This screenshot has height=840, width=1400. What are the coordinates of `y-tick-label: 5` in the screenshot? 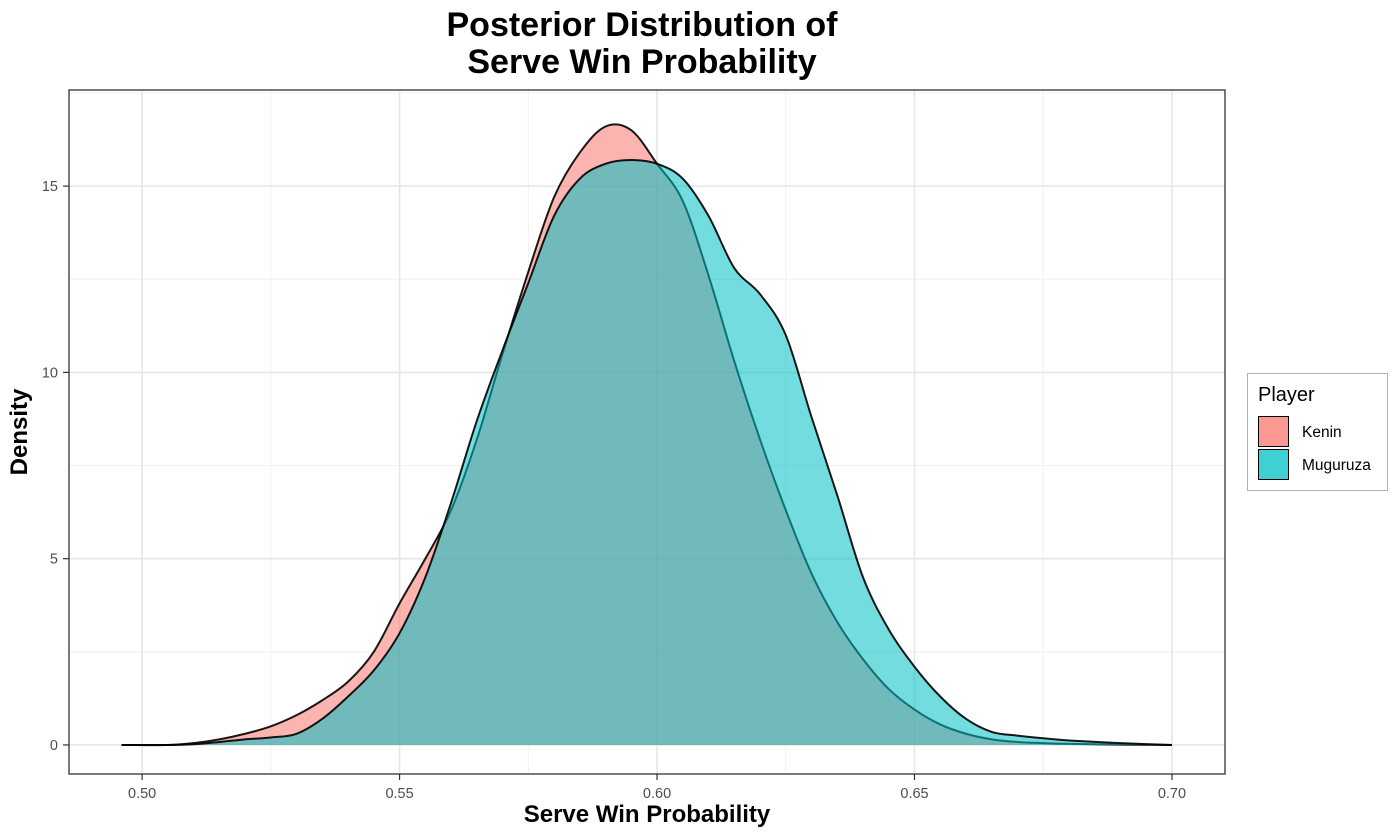 It's located at (54, 560).